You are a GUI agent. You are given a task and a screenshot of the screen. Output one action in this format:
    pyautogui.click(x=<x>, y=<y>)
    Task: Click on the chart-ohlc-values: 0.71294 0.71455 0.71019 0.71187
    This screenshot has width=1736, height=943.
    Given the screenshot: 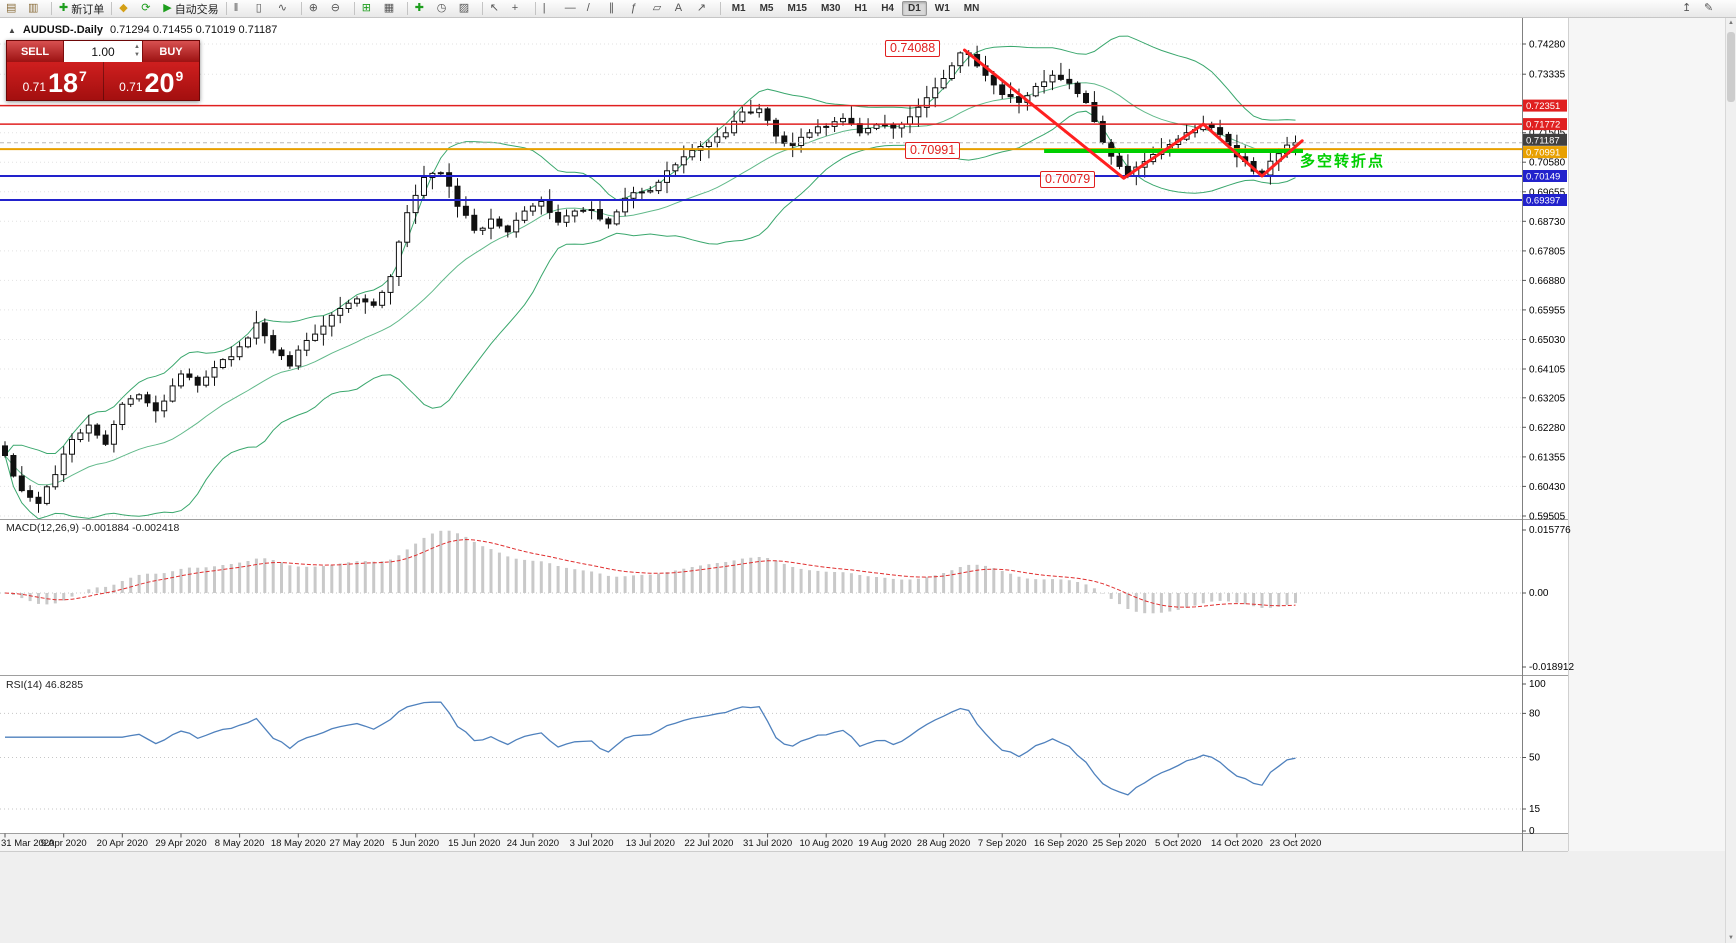 What is the action you would take?
    pyautogui.click(x=194, y=30)
    